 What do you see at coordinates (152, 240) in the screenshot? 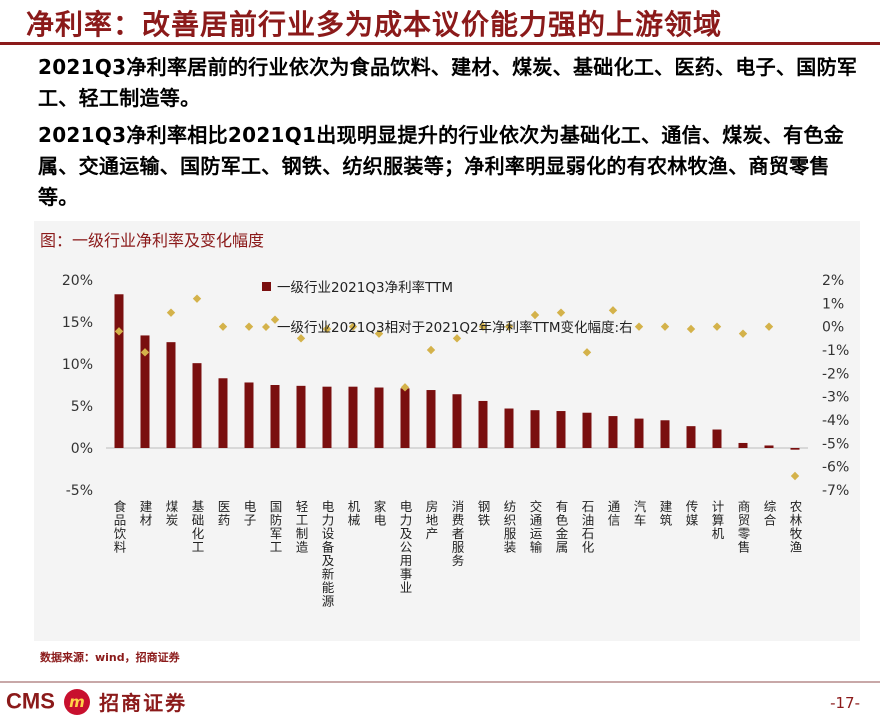
I see `chart-caption: 图：一级行业净利率及变化幅度` at bounding box center [152, 240].